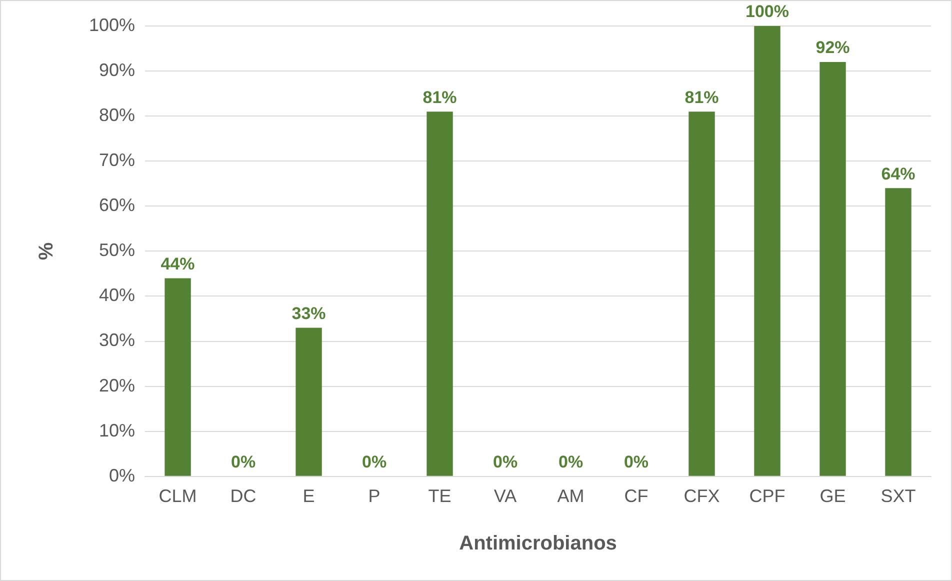  Describe the element at coordinates (122, 475) in the screenshot. I see `y-tick-label: 0%` at that location.